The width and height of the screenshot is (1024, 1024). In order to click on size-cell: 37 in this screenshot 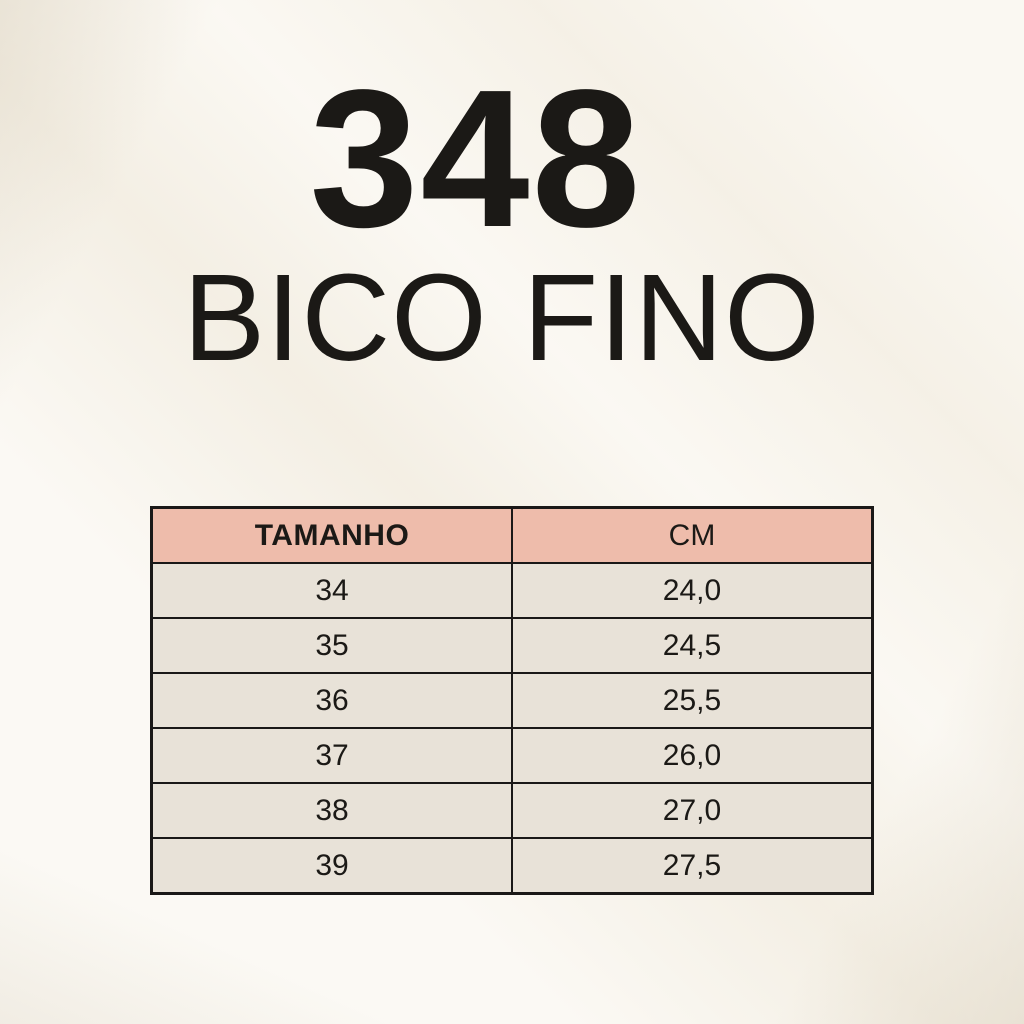, I will do `click(331, 755)`.